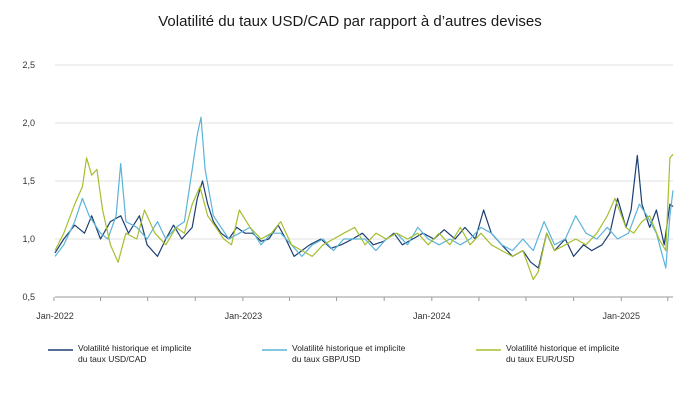 Image resolution: width=700 pixels, height=400 pixels. Describe the element at coordinates (244, 316) in the screenshot. I see `x-tick-label: Jan-2023` at that location.